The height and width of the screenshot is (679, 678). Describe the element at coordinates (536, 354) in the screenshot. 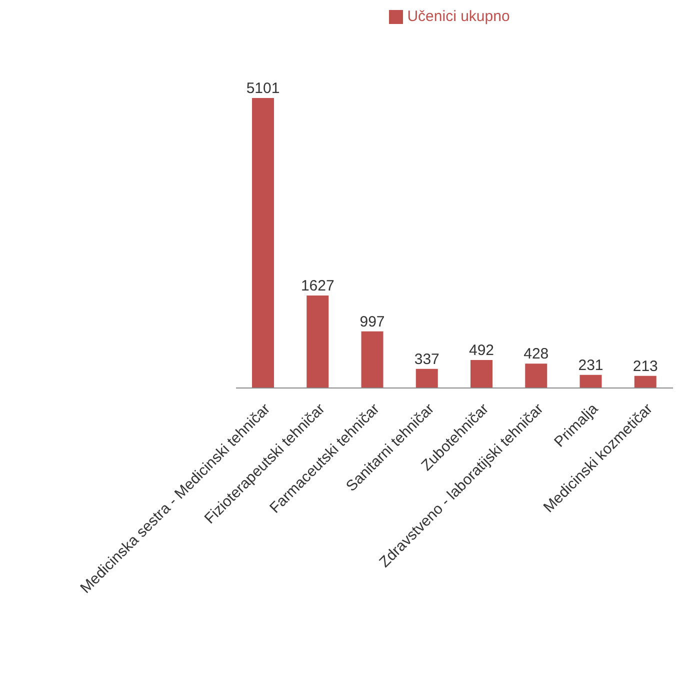

I see `data-label: 428` at that location.